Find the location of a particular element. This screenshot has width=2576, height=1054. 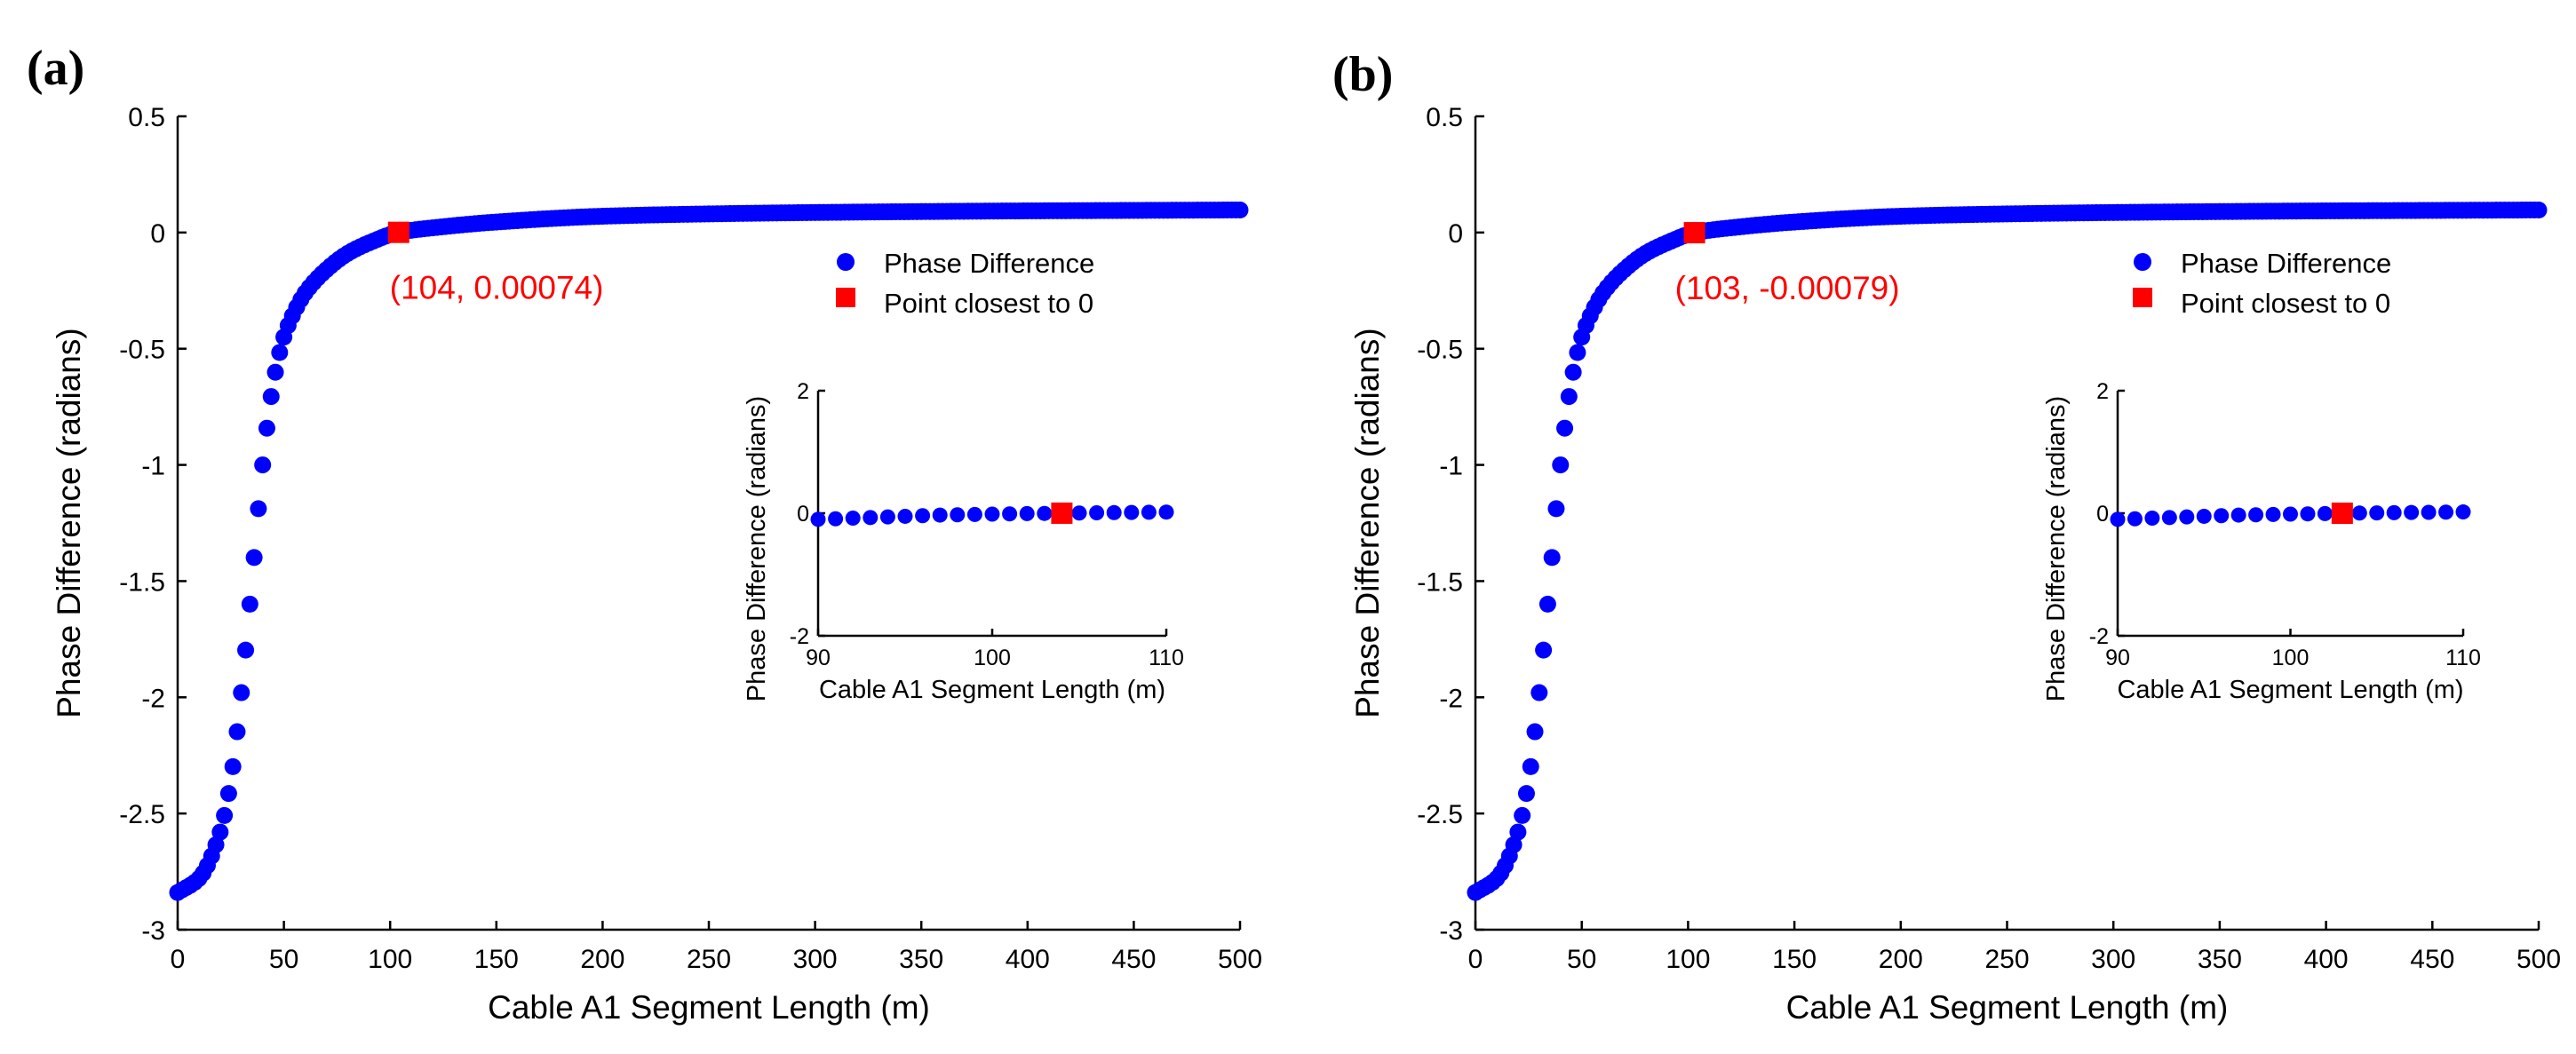

inset-y-axis-label: Phase Difference (radians) is located at coordinates (2056, 548).